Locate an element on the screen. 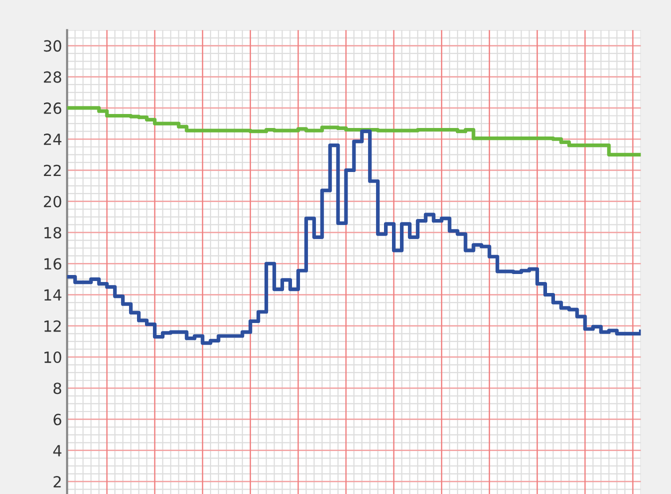 The width and height of the screenshot is (671, 494). y-tick-label: 26 is located at coordinates (53, 108).